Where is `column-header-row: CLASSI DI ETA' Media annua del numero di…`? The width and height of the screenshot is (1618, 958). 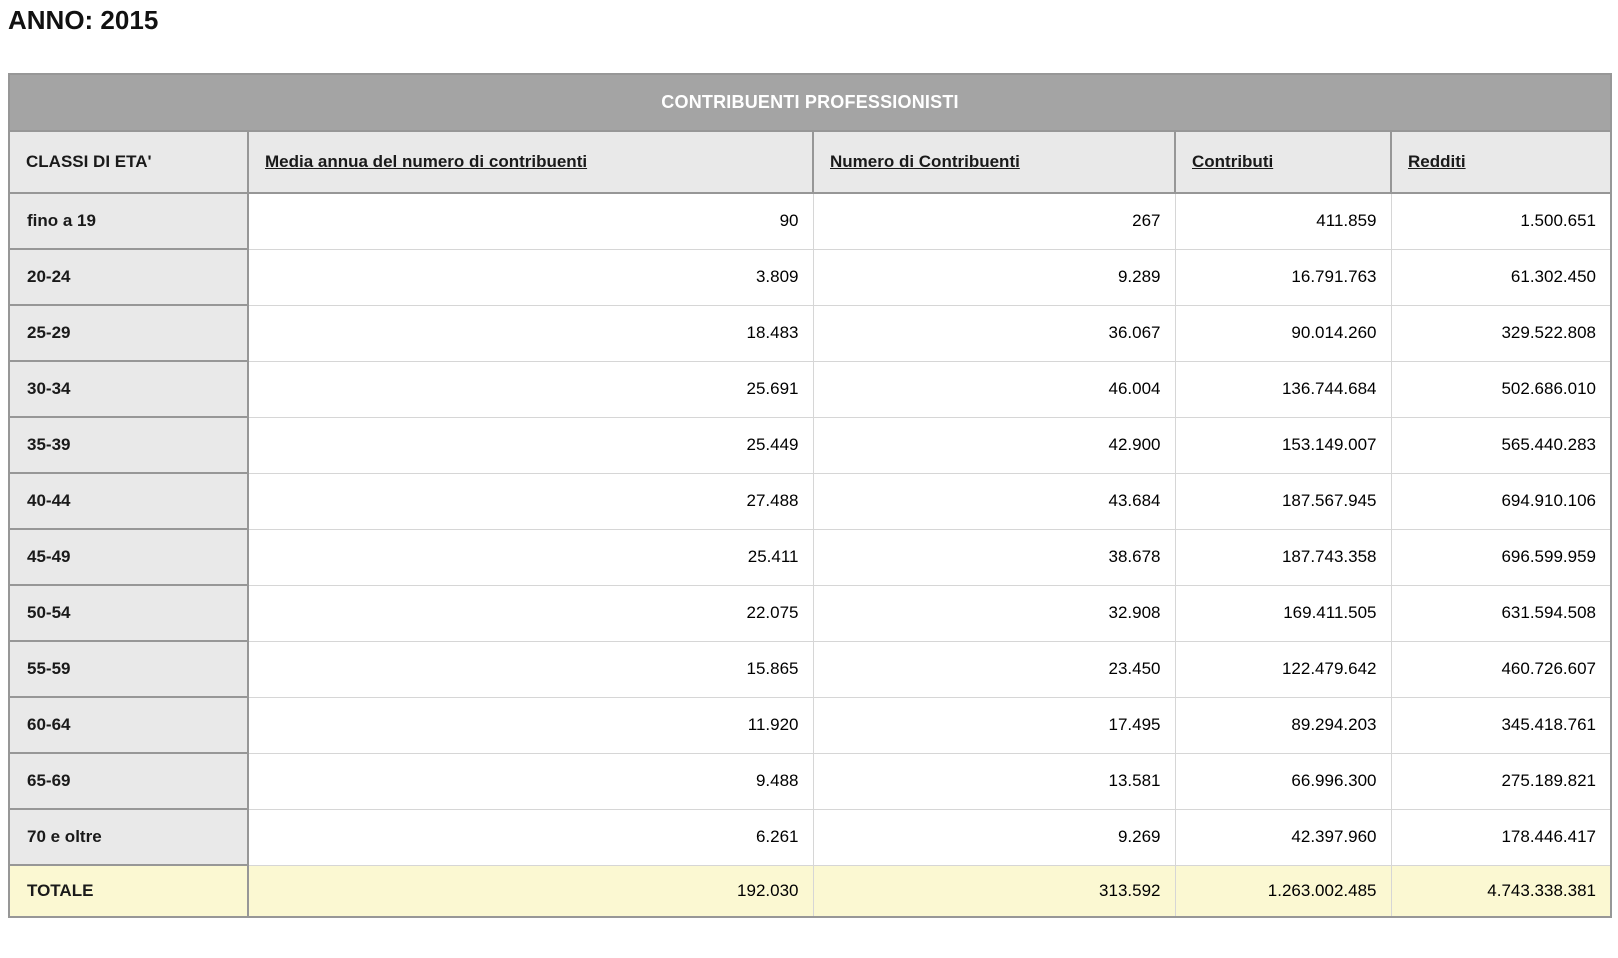
column-header-row: CLASSI DI ETA' Media annua del numero di… is located at coordinates (810, 162).